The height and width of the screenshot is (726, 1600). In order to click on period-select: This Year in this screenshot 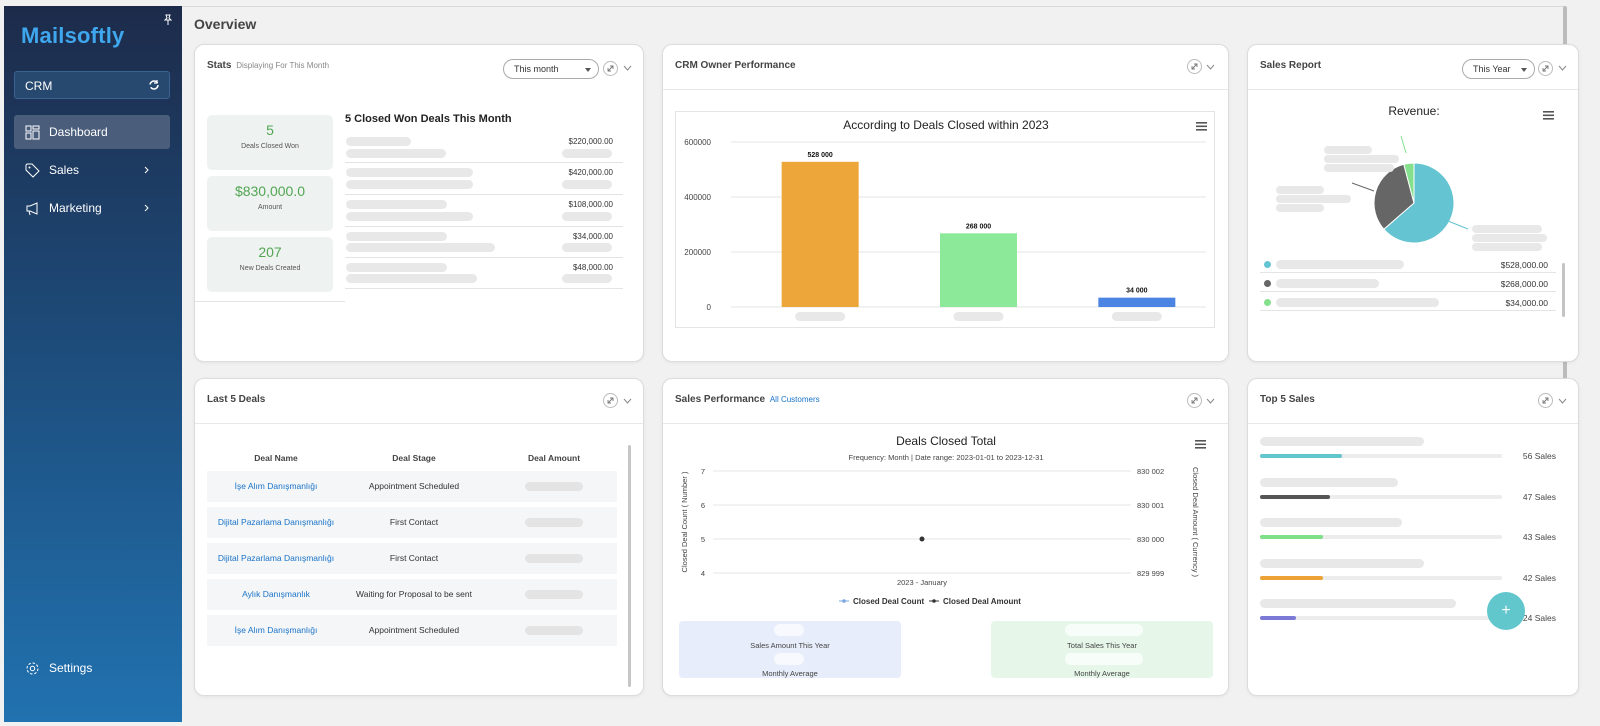, I will do `click(1498, 69)`.